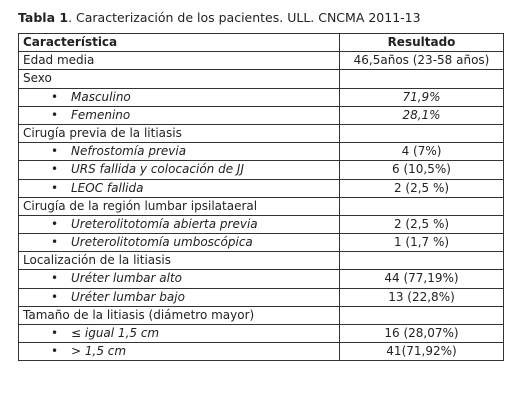 Image resolution: width=522 pixels, height=411 pixels. Describe the element at coordinates (421, 352) in the screenshot. I see `value-cell: 41(71,92%)` at that location.